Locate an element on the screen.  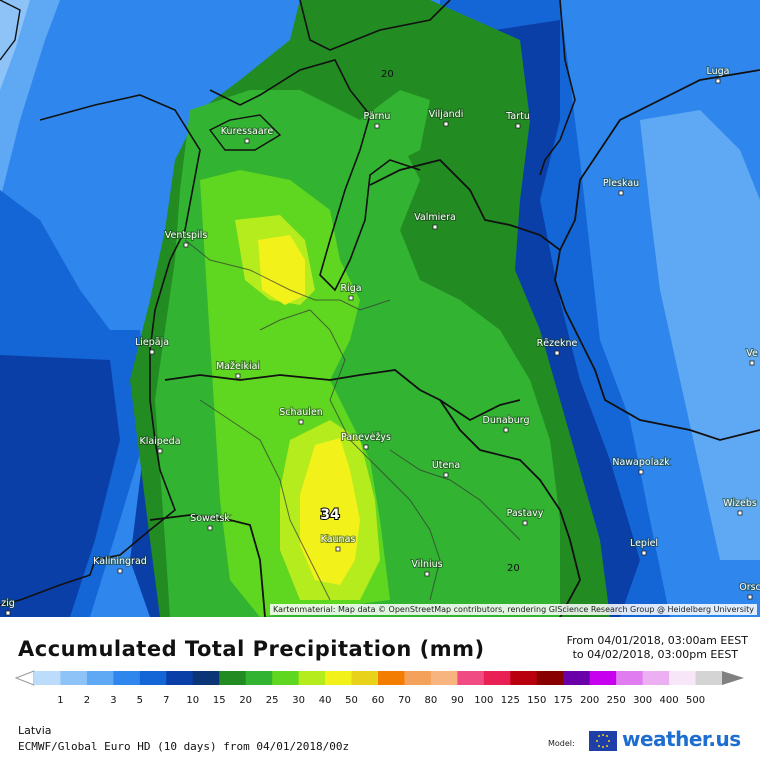
scale-tick-label: 5 is located at coordinates (140, 700).